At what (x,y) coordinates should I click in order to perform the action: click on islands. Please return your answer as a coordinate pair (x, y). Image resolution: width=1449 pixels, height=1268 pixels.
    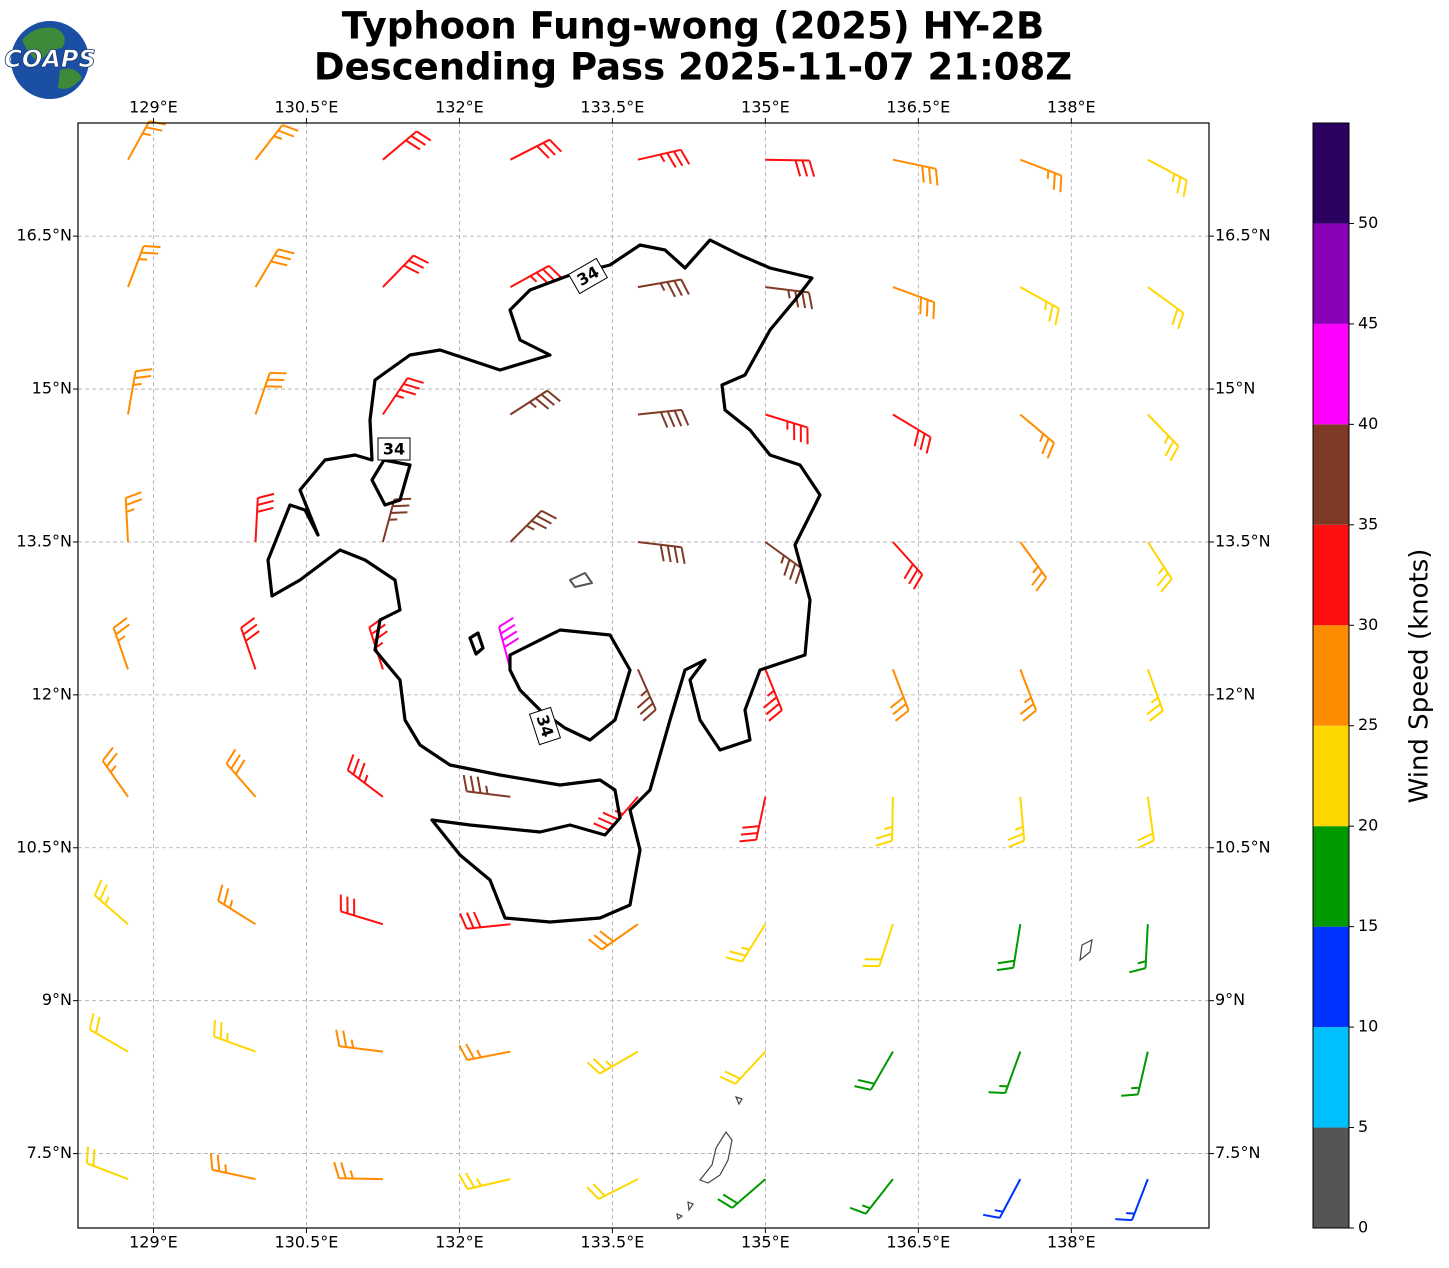
    Looking at the image, I should click on (884, 1079).